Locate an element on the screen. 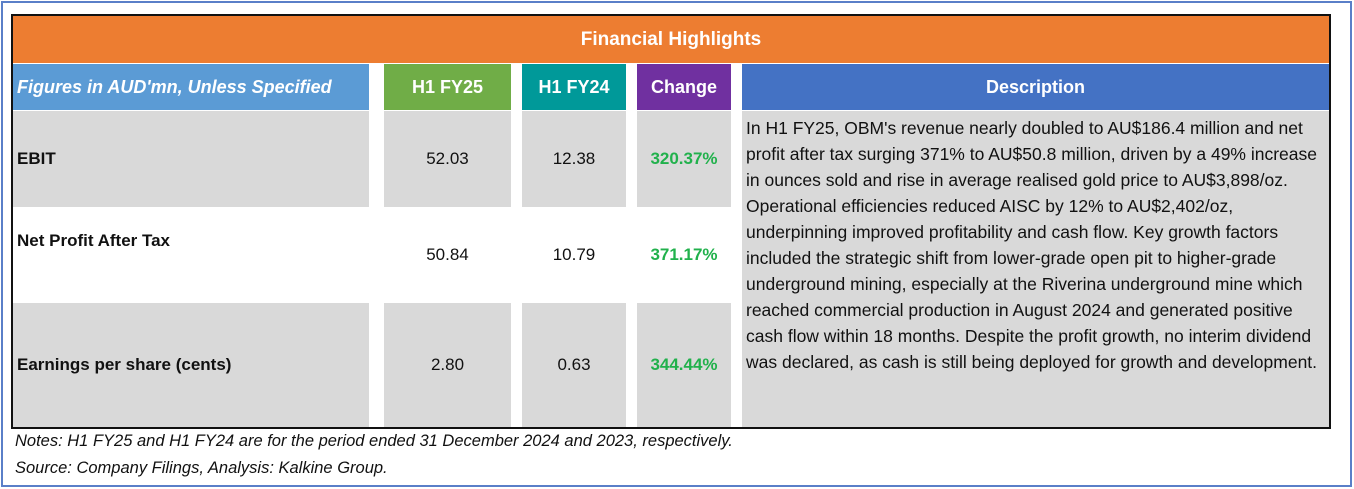  row-npat-h1fy24: 10.79 is located at coordinates (574, 255).